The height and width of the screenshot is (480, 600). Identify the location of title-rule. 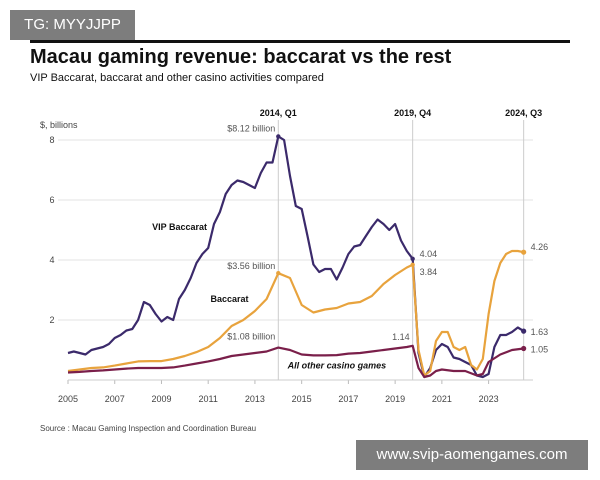
(300, 41).